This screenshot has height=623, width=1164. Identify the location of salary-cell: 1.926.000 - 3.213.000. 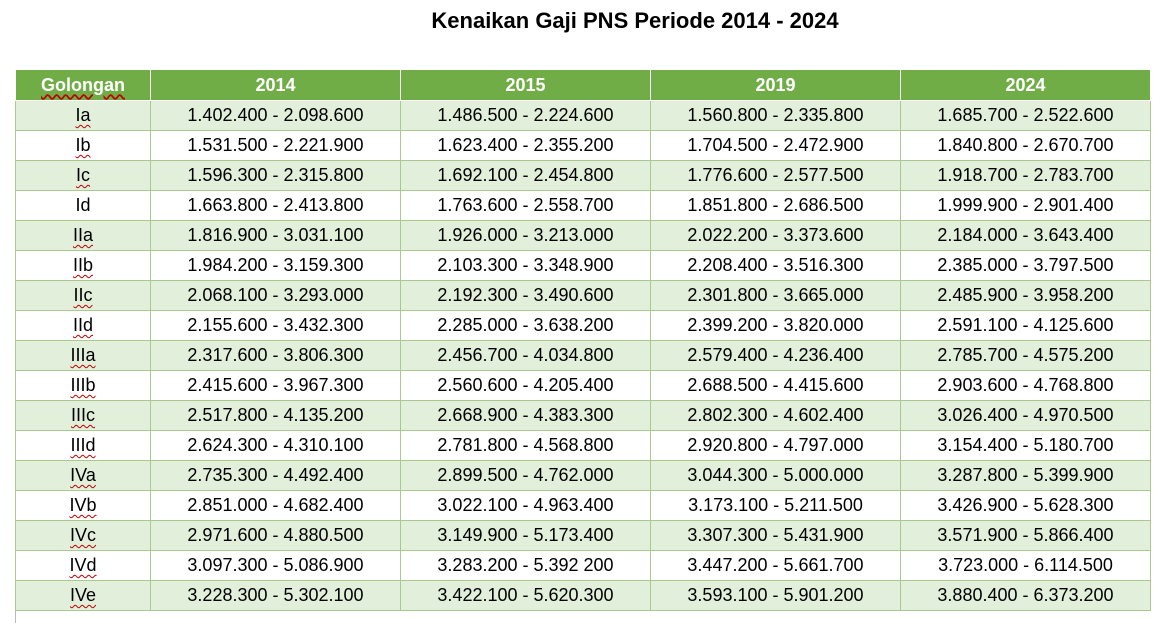
(525, 235).